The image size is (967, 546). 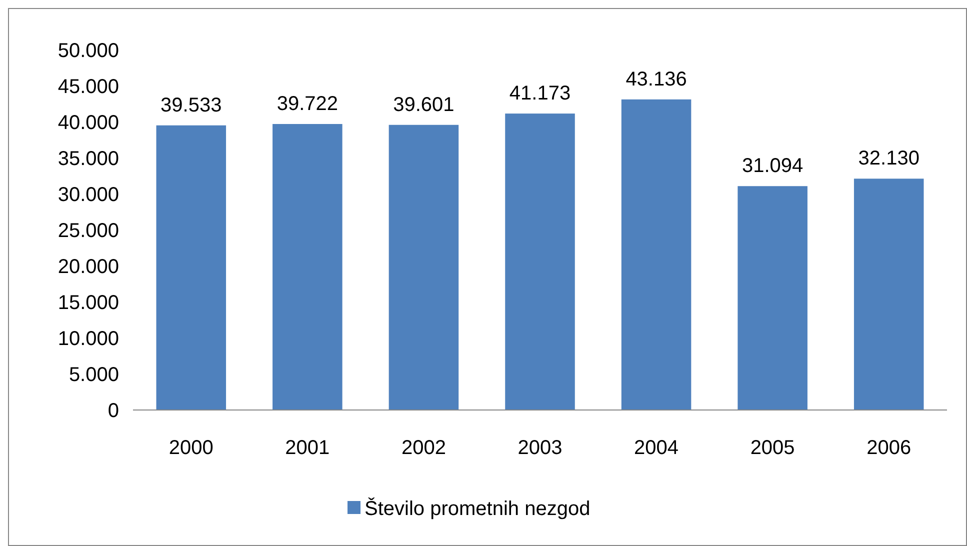 What do you see at coordinates (88, 195) in the screenshot?
I see `y-tick-label: 30.000` at bounding box center [88, 195].